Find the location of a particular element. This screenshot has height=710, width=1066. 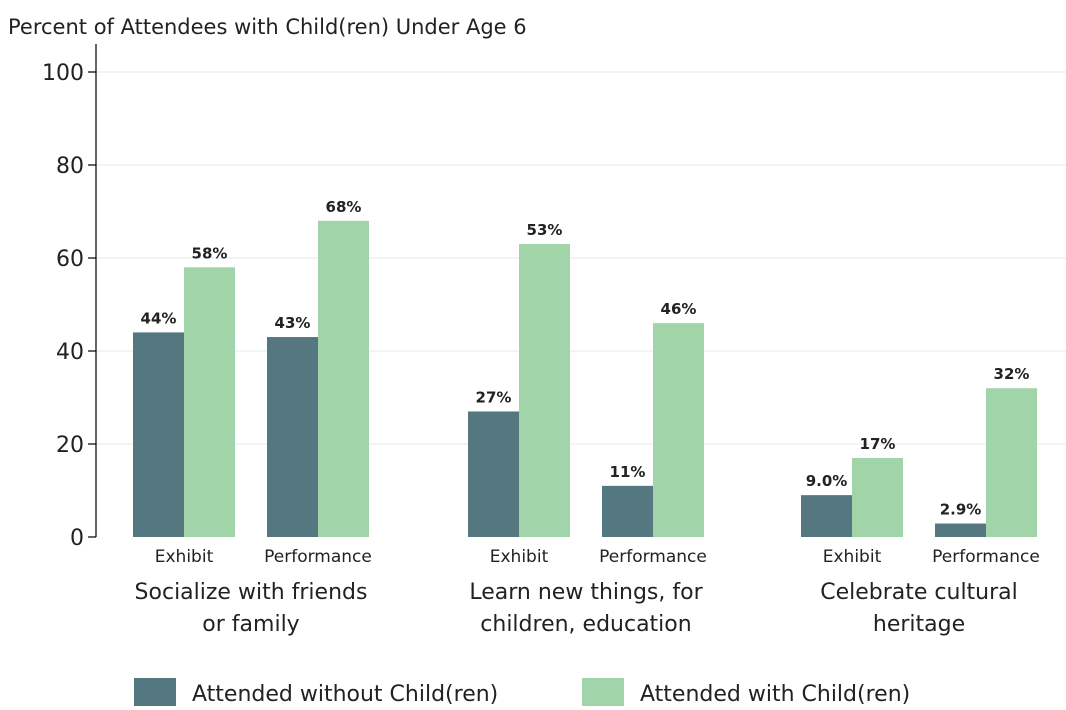

bar-value-label: 11% is located at coordinates (628, 472).